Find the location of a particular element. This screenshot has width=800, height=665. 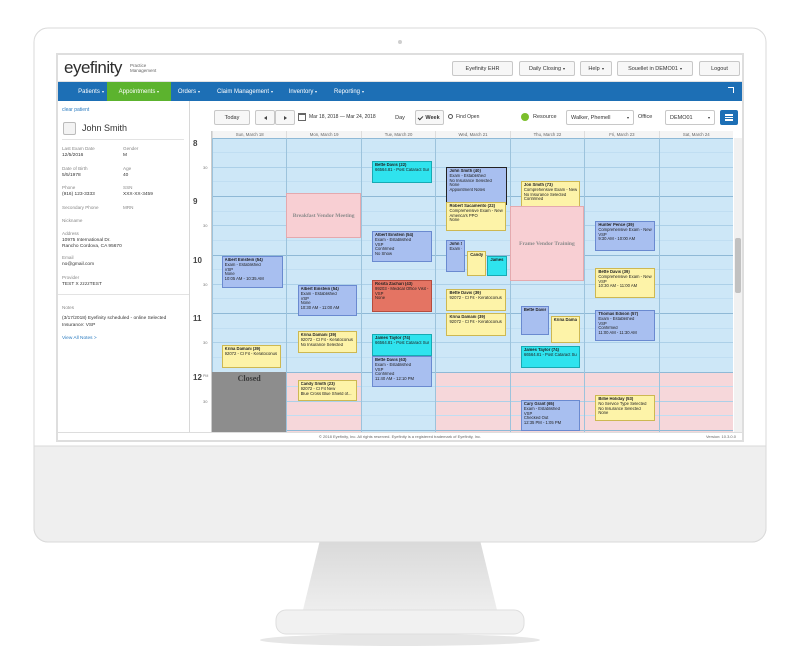

nav-item: Orders is located at coordinates (189, 91).